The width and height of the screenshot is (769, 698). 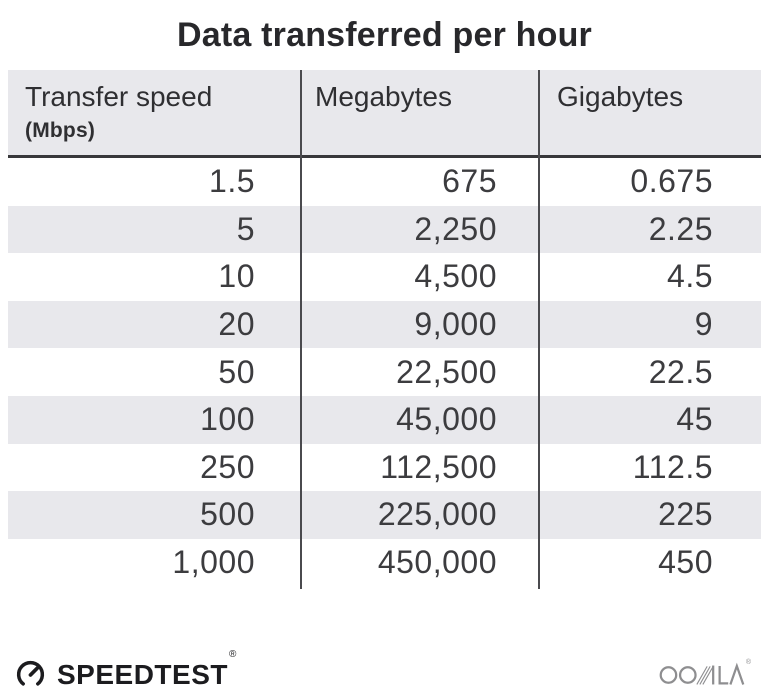 I want to click on cell-megabytes: 22,500, so click(x=446, y=371).